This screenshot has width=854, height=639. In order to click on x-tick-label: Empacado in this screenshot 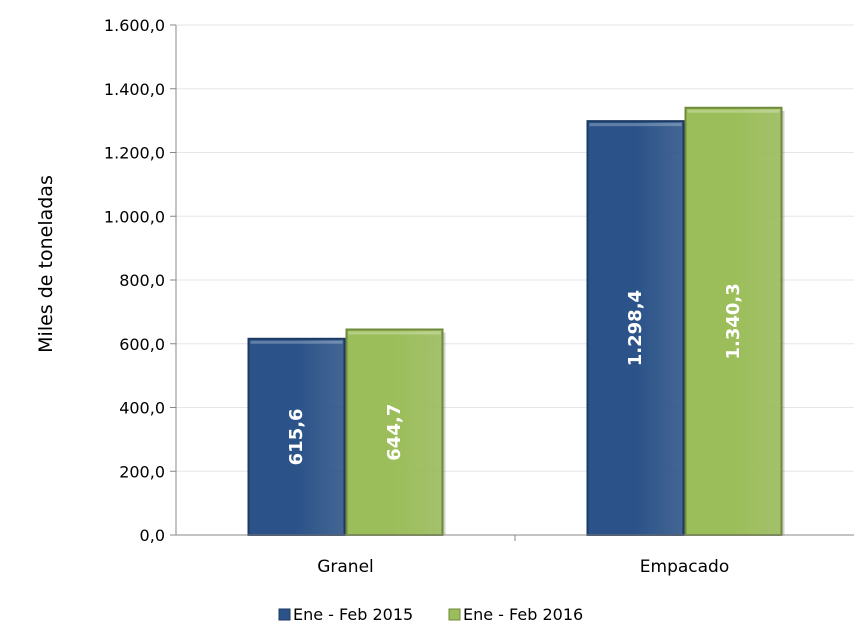, I will do `click(684, 567)`.